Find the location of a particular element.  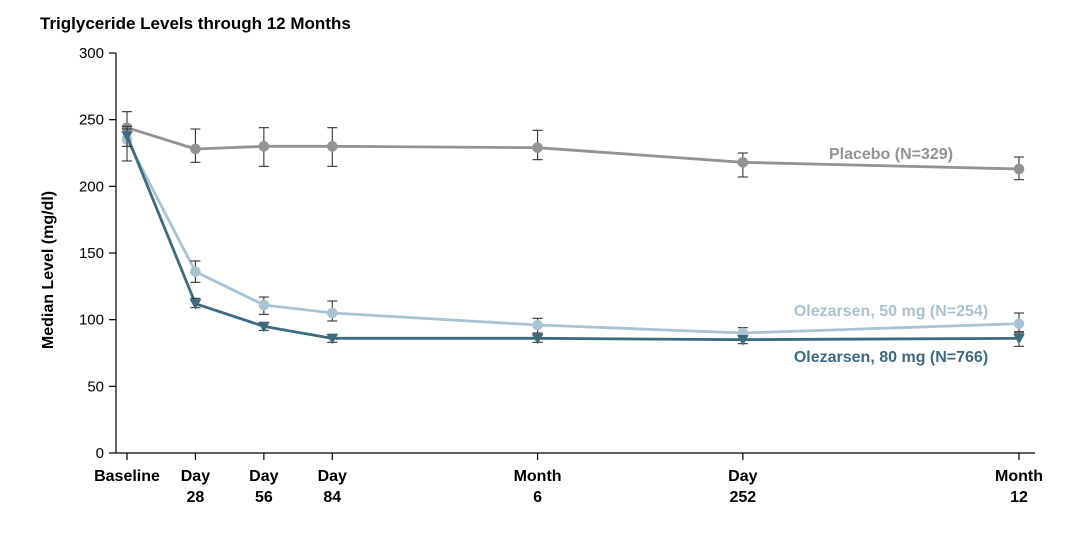

y-tick-label: 200 is located at coordinates (91, 186).